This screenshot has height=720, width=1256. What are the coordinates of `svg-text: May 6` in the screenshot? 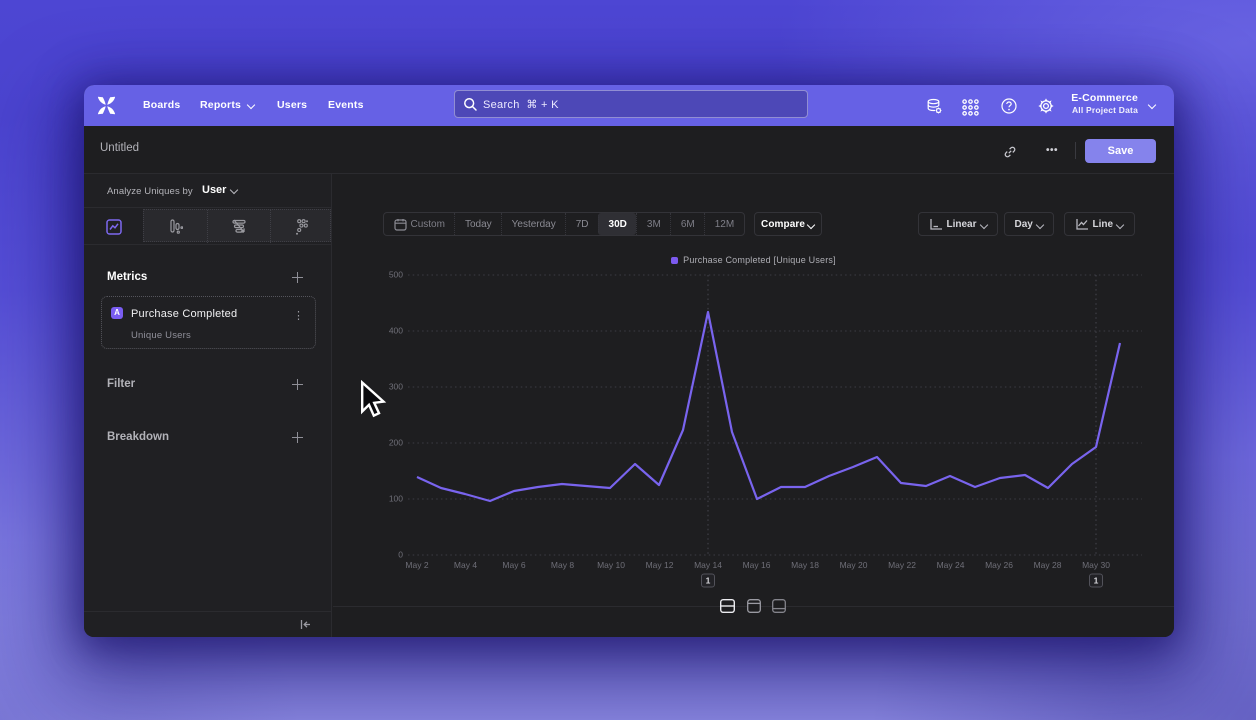 It's located at (513, 565).